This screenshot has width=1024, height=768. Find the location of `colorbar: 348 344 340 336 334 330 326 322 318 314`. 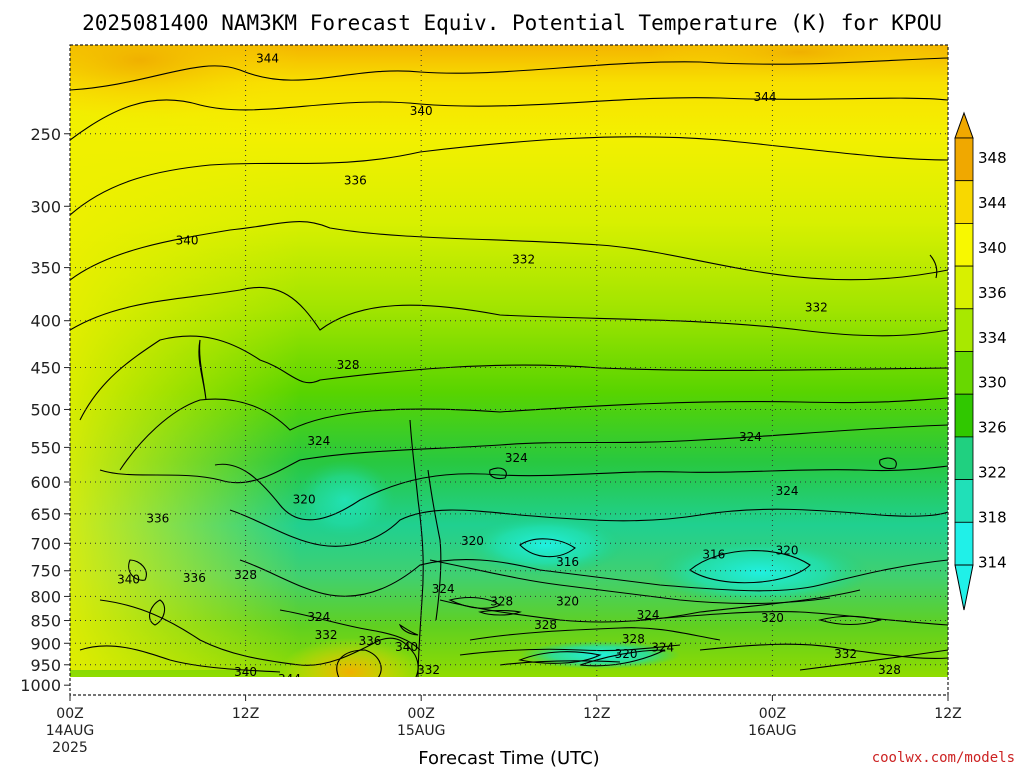

colorbar: 348 344 340 336 334 330 326 322 318 314 is located at coordinates (980, 361).